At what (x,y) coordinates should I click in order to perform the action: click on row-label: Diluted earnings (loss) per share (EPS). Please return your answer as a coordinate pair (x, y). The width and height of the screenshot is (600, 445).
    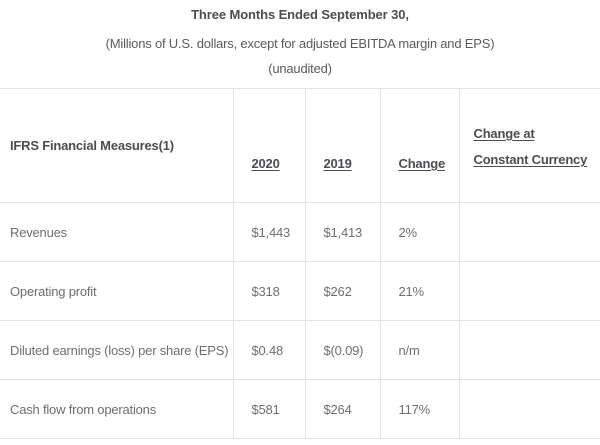
    Looking at the image, I should click on (116, 350).